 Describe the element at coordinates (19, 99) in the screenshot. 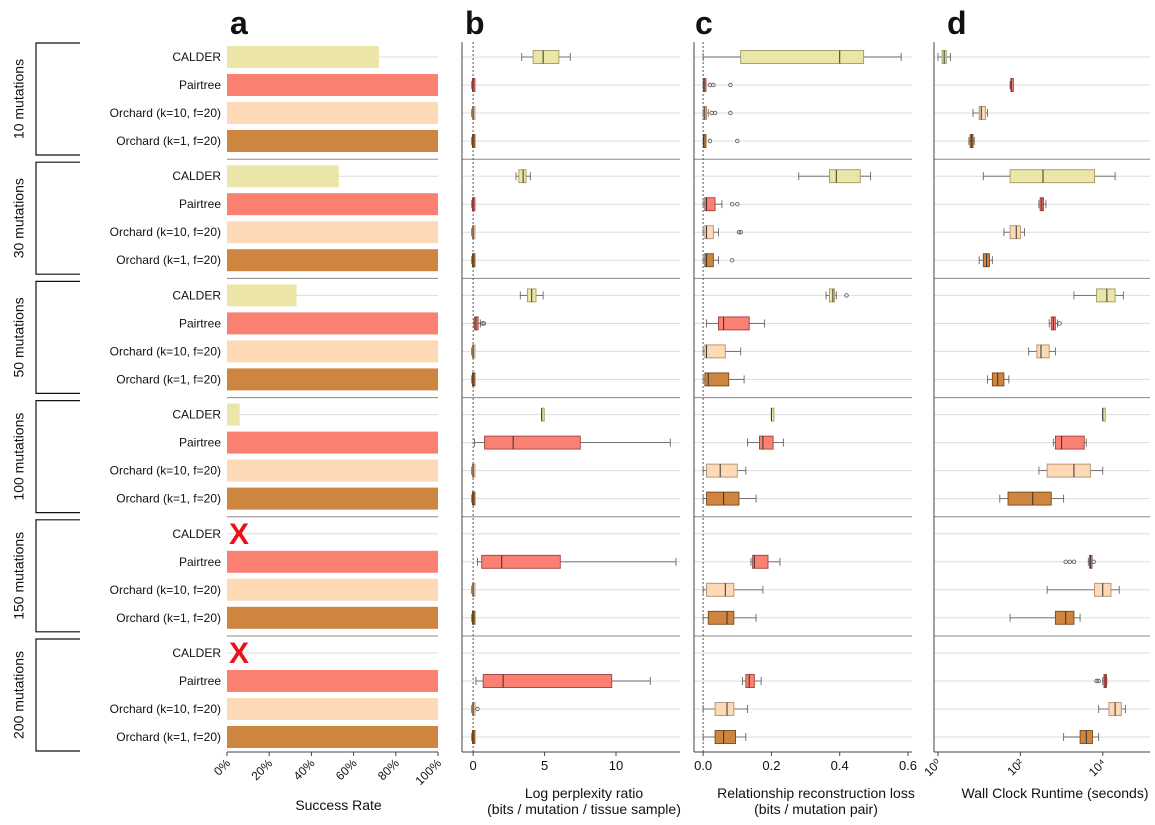

I see `group-label: 10 mutations` at that location.